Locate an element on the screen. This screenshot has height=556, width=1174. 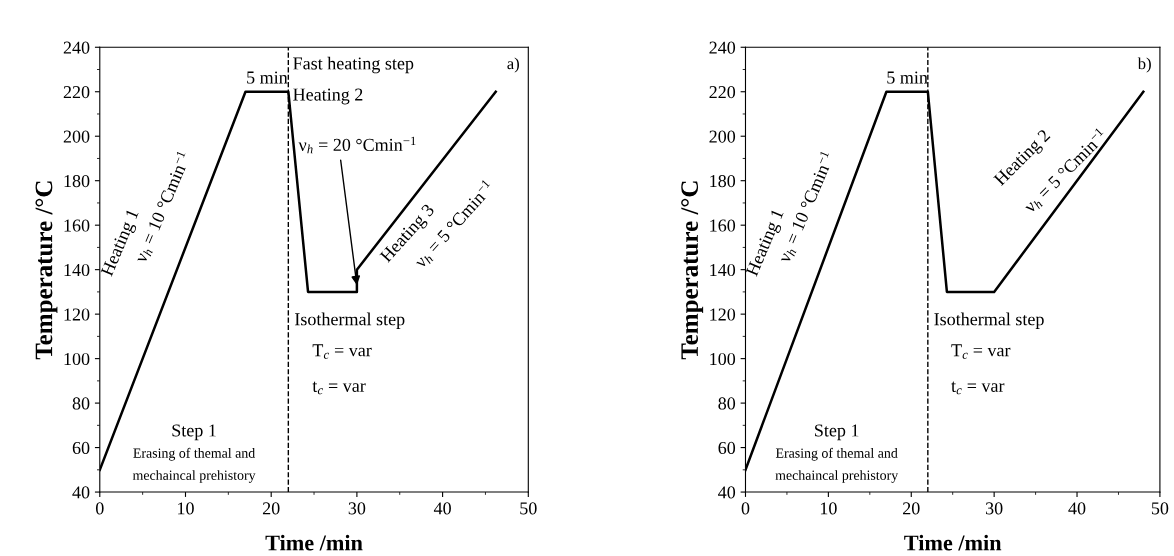
annotation: ν$_{h}$ = 20 °Cmin$^{−1}$ is located at coordinates (357, 145).